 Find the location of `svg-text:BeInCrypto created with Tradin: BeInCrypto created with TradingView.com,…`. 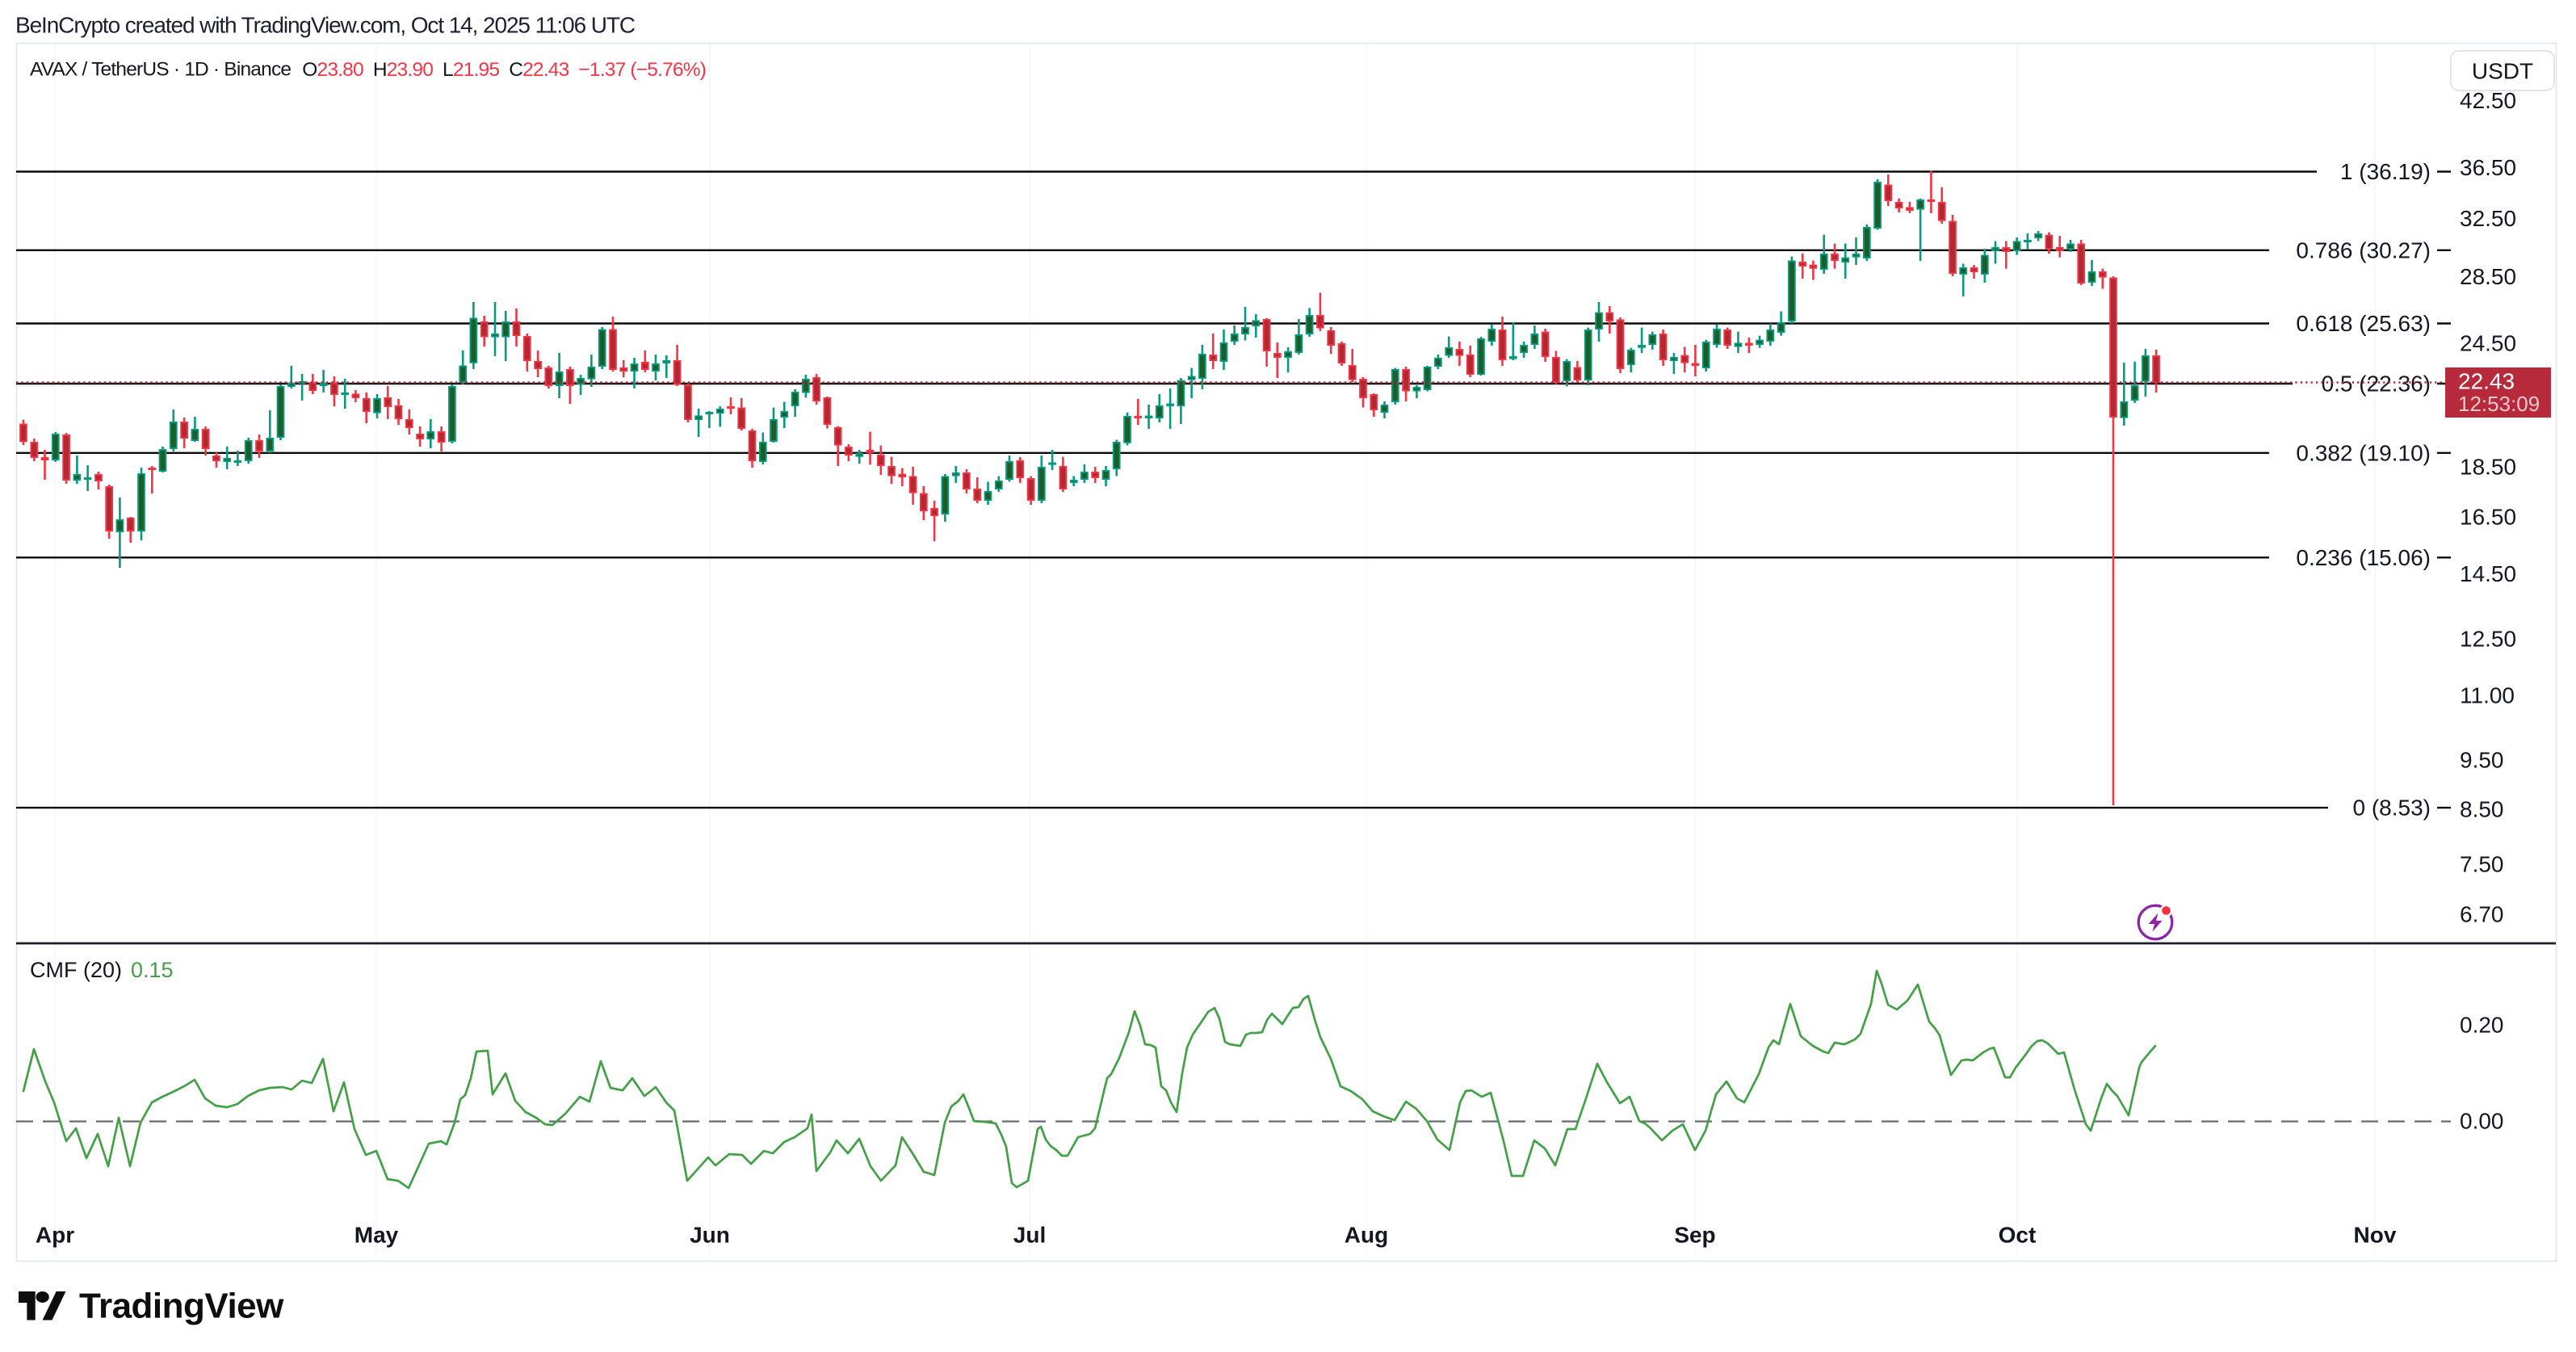

svg-text:BeInCrypto created with Tradin: BeInCrypto created with TradingView.com,… is located at coordinates (325, 25).